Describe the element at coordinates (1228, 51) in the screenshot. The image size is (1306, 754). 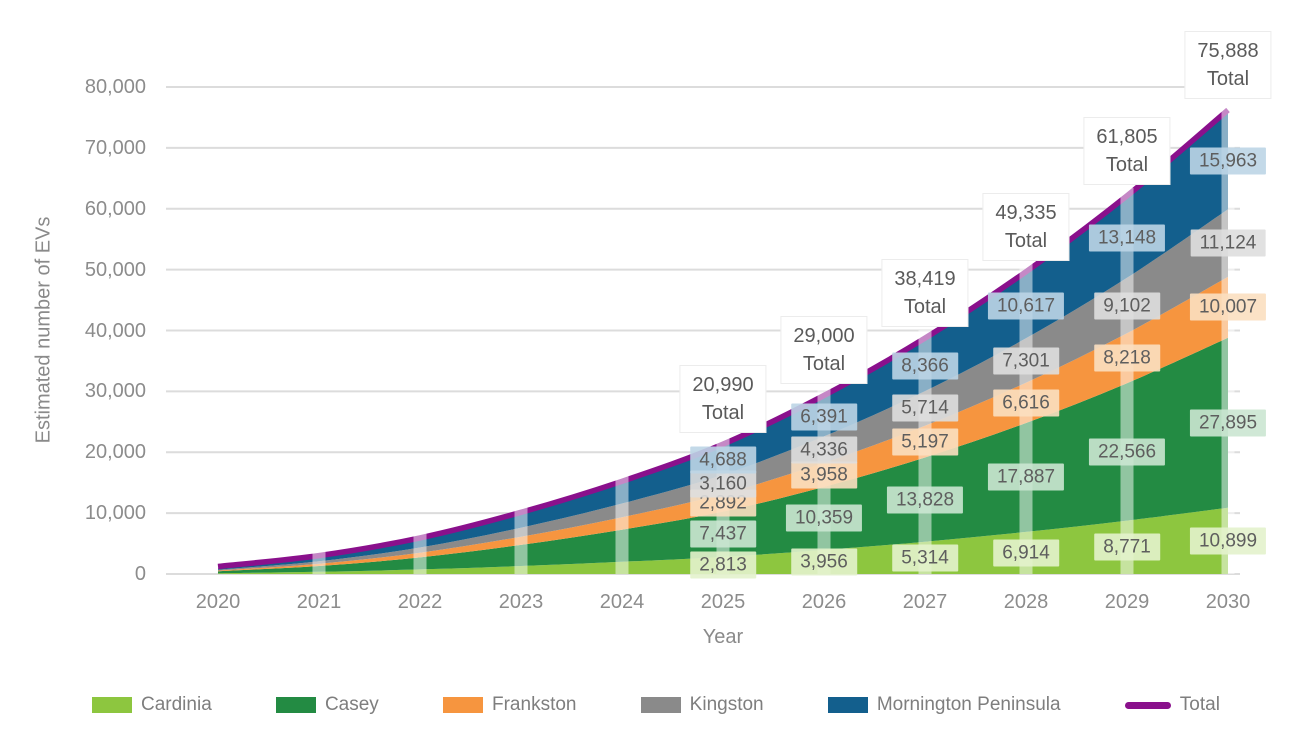
I see `total-value: 75,888` at that location.